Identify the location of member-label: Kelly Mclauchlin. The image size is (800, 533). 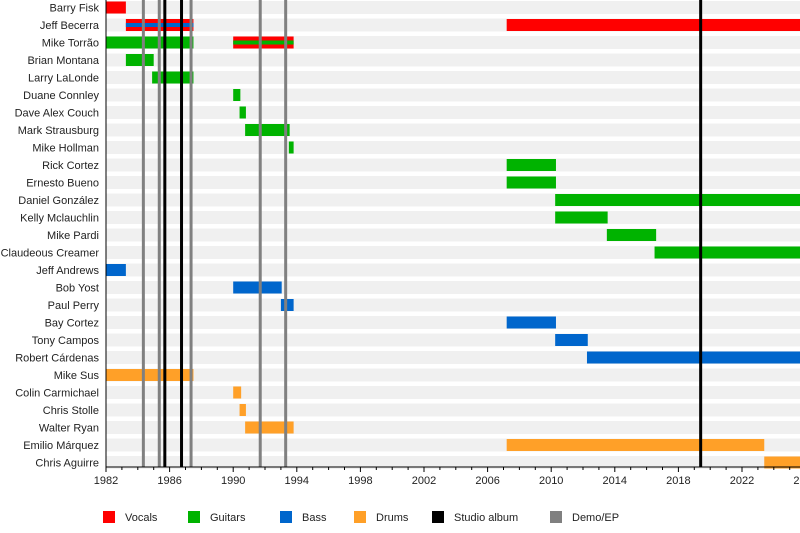
(59, 219).